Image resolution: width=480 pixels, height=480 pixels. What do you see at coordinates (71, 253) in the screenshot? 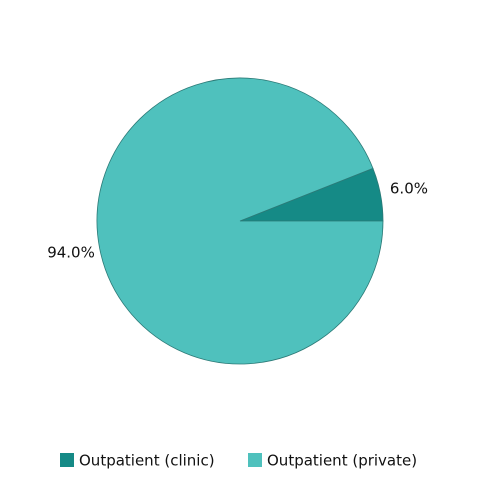
I see `data-label: 94.0%` at bounding box center [71, 253].